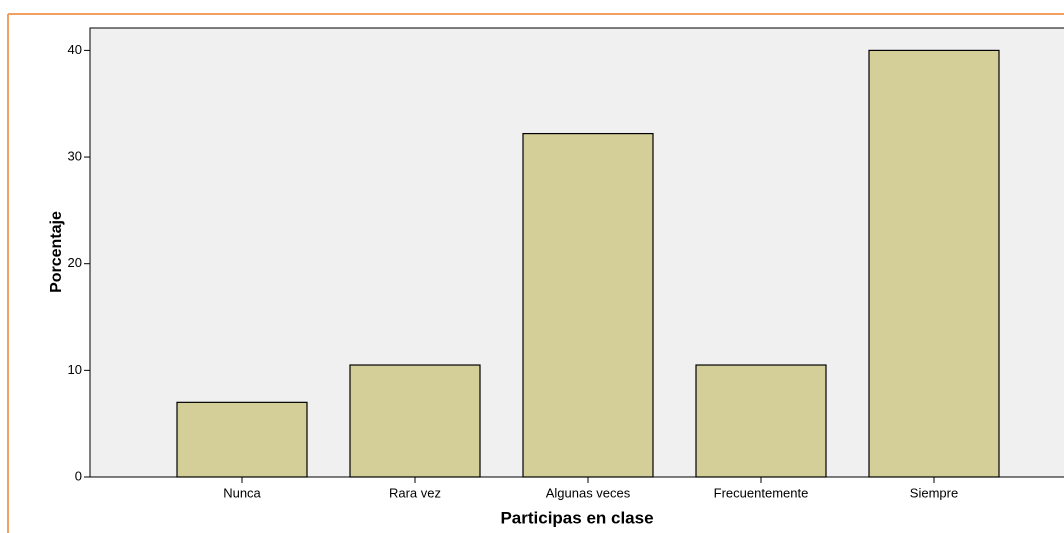  I want to click on x-tick-label: Algunas veces, so click(588, 492).